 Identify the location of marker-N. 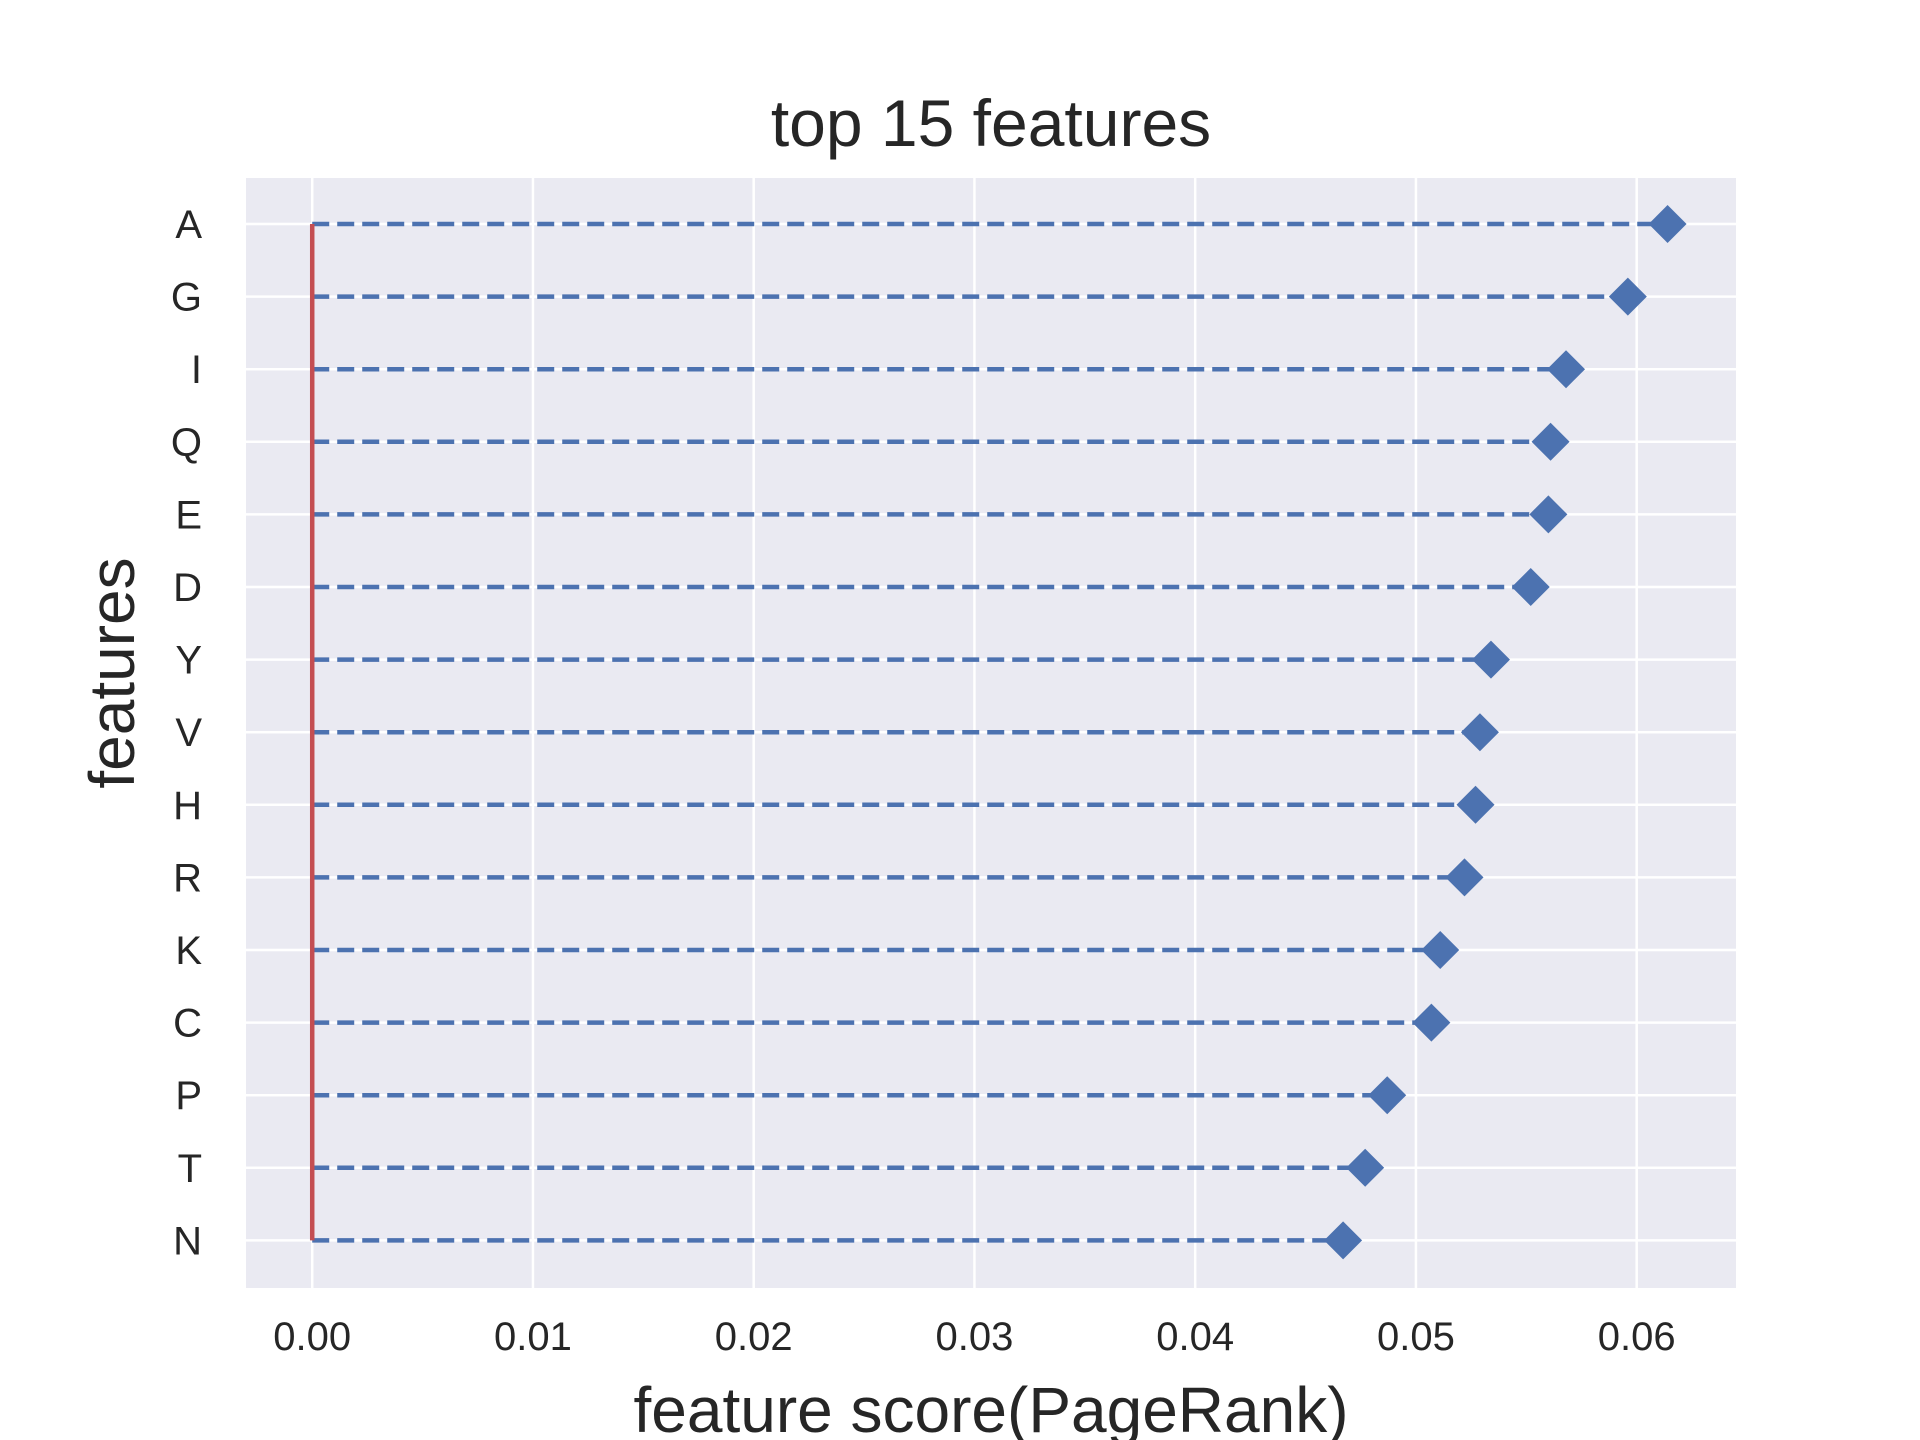
(1343, 1240).